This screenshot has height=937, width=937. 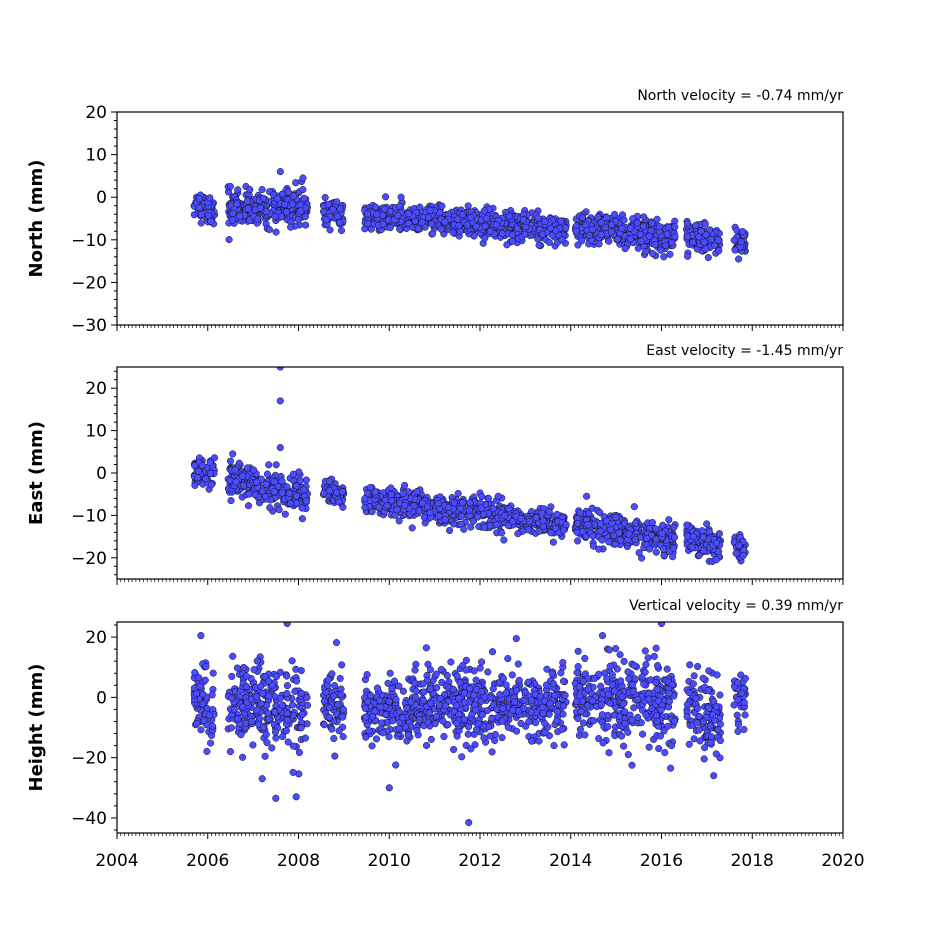 I want to click on velocity-label: North velocity = -0.74 mm/yr, so click(x=740, y=96).